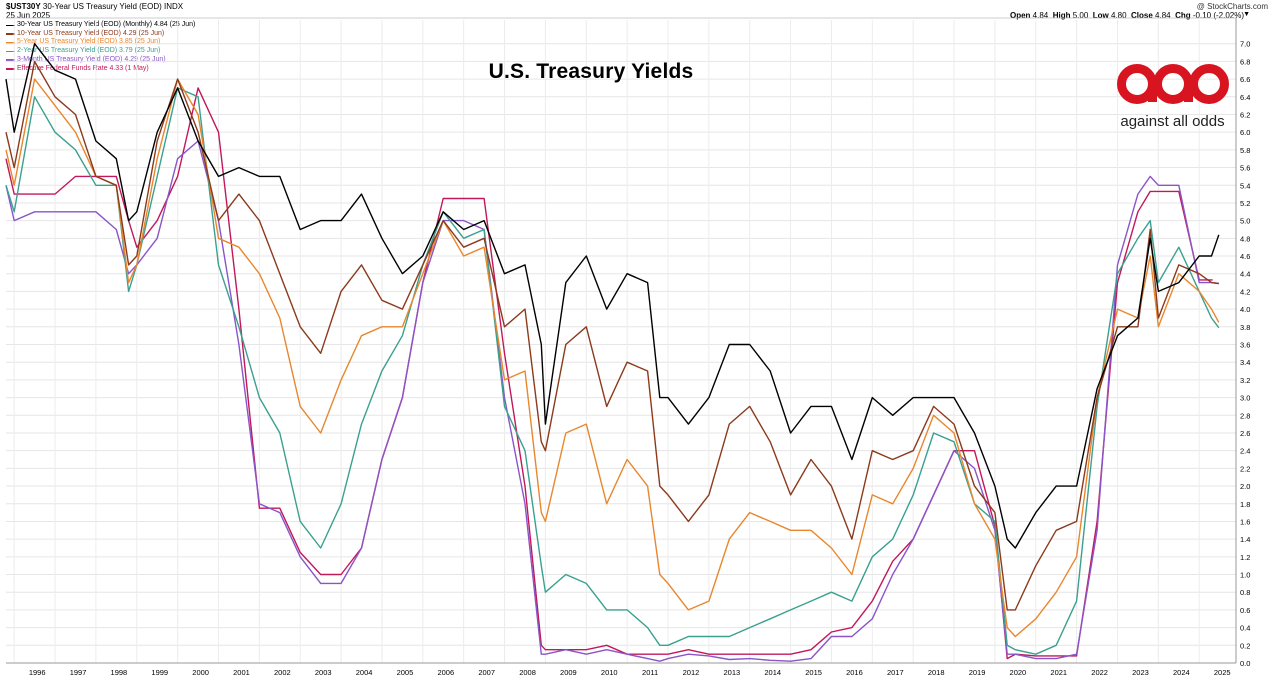  I want to click on symbol: $UST30Y, so click(23, 6).